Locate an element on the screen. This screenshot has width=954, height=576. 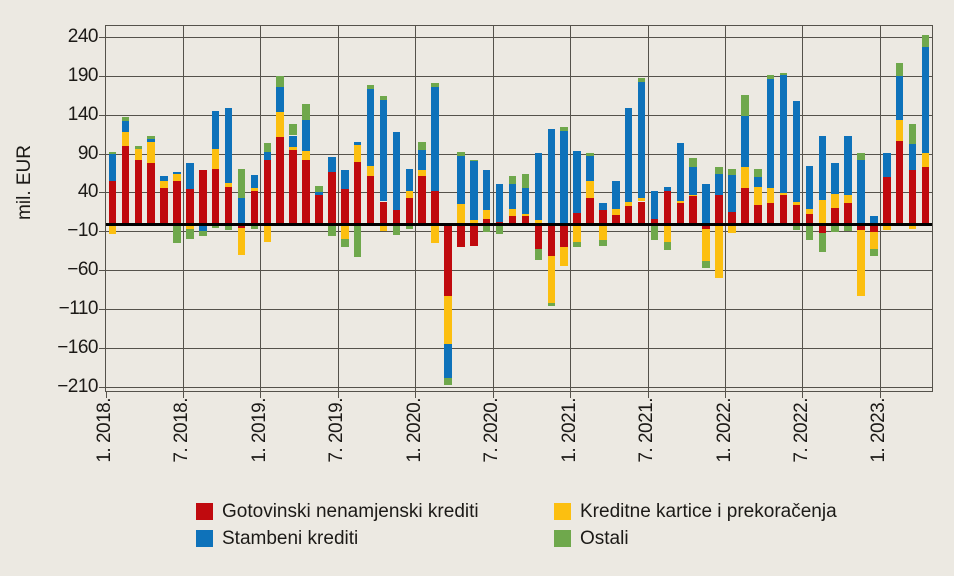
y-tick-label: −10 is located at coordinates (82, 231).